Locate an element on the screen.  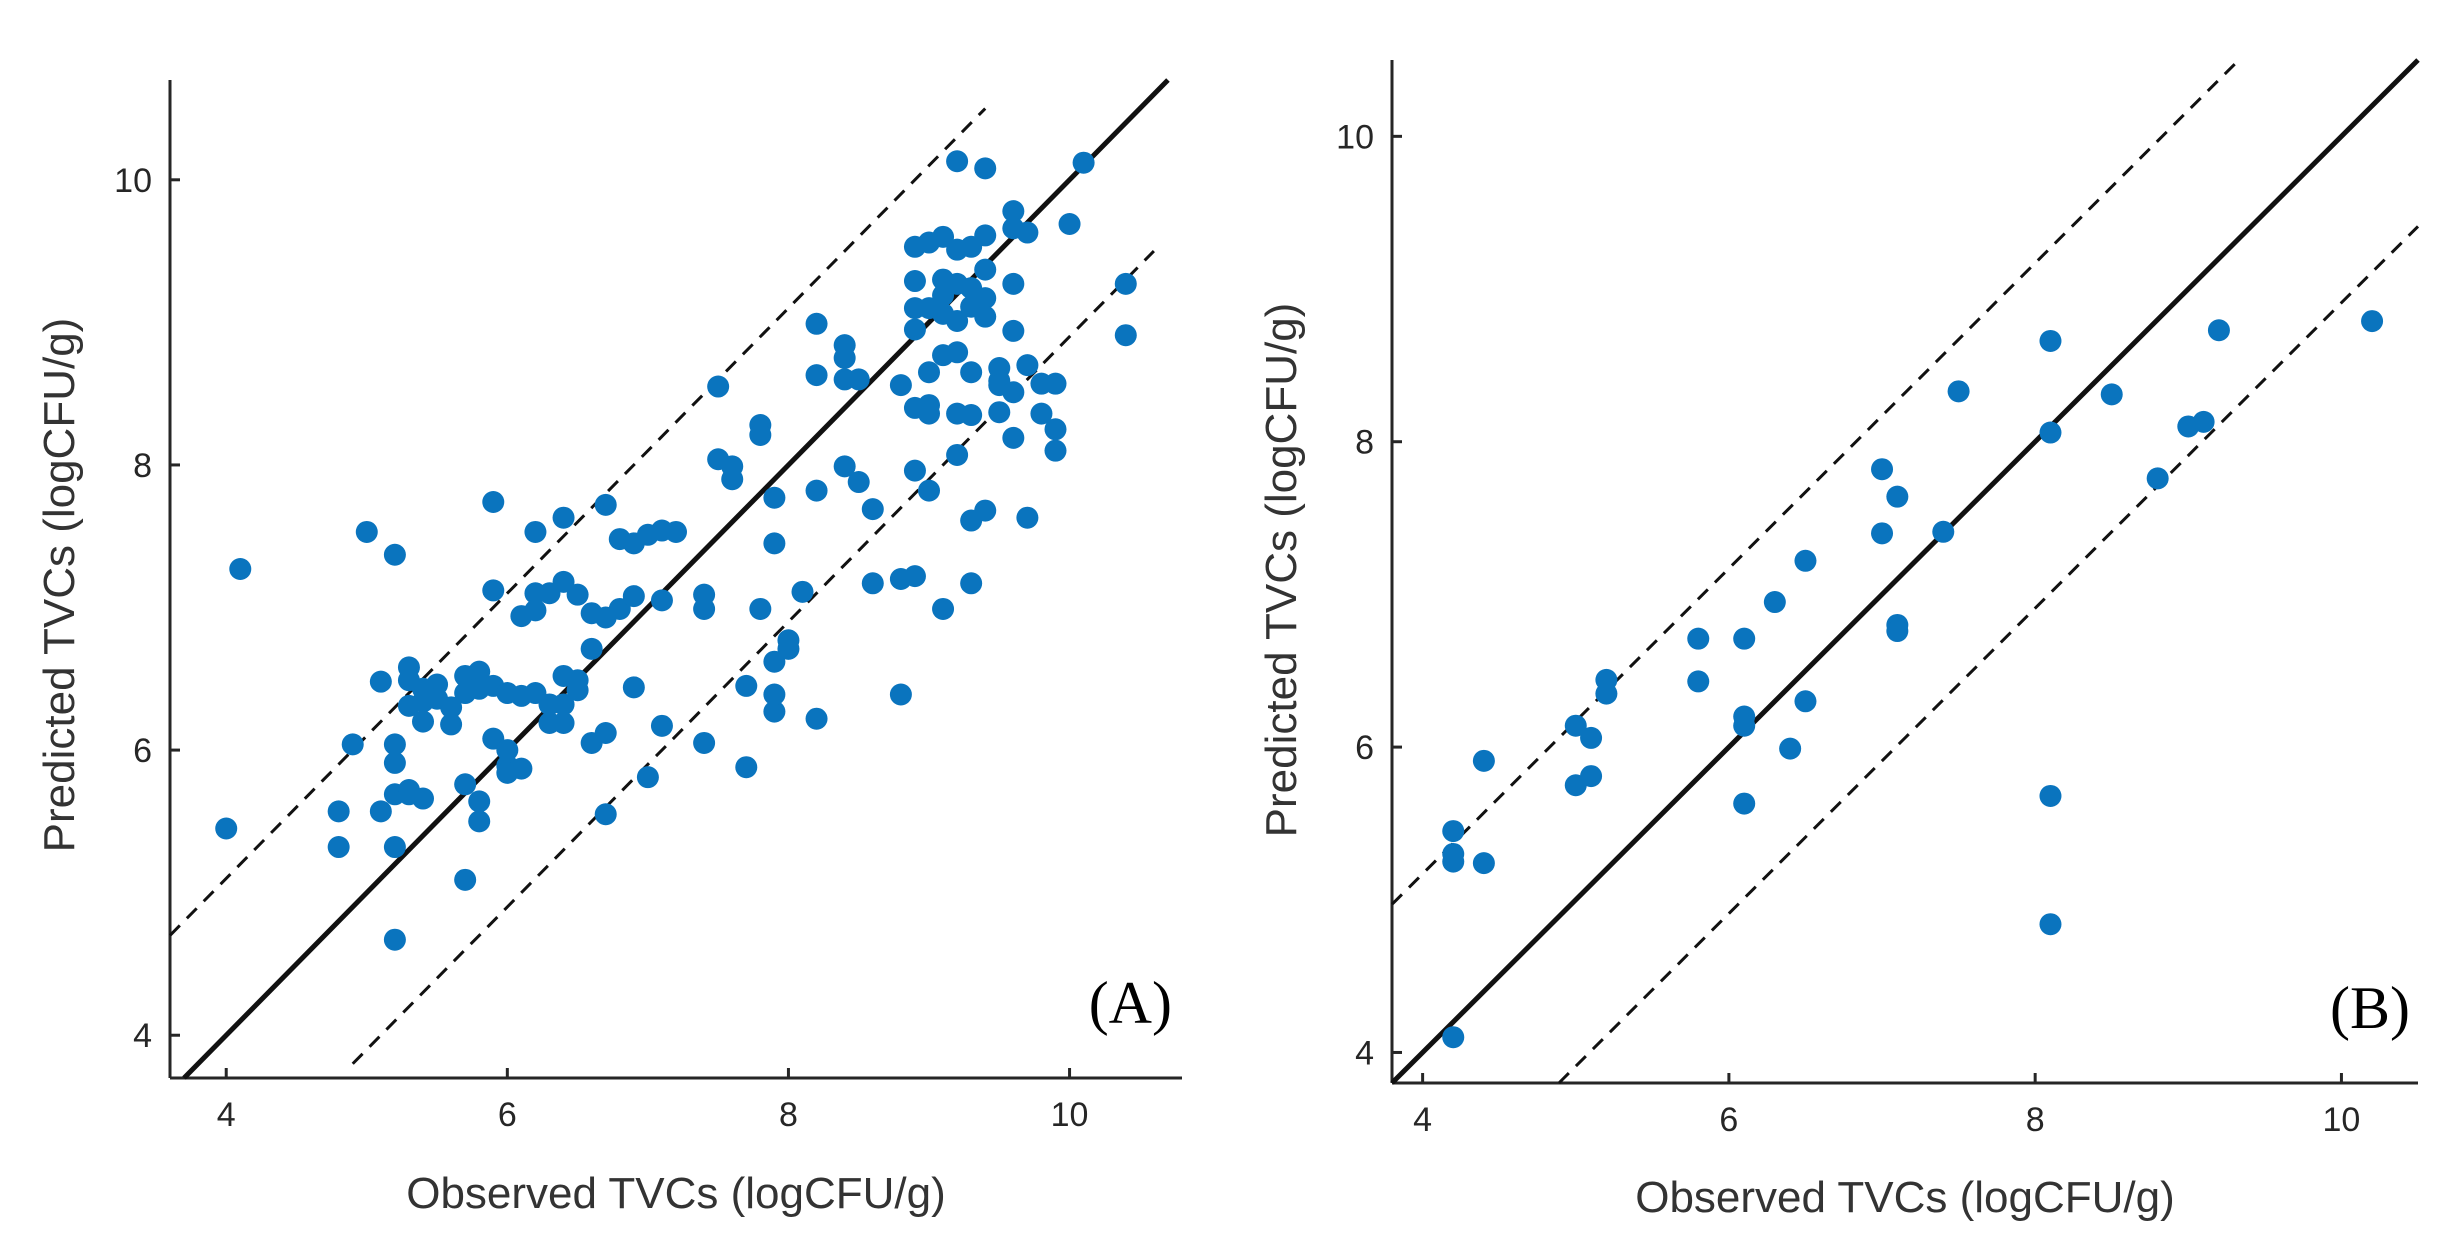
panel-b-y-axis-title: Predicted TVCs (logCFU/g) is located at coordinates (1281, 570).